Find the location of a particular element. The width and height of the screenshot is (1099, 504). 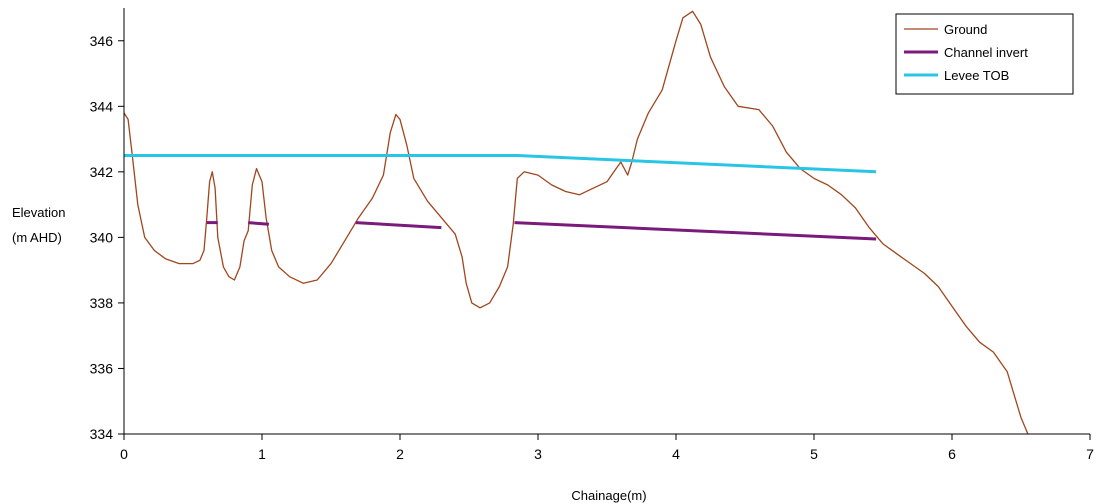

x-tick-label: 5 is located at coordinates (814, 454).